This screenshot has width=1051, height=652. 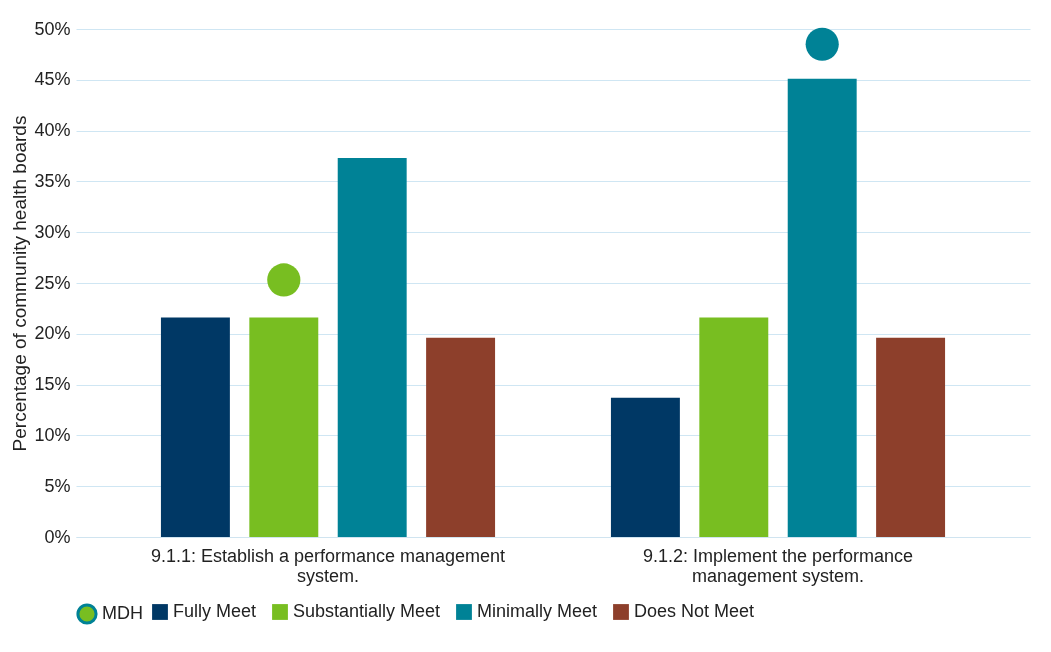 I want to click on y-tick-label: 30%, so click(x=52, y=231).